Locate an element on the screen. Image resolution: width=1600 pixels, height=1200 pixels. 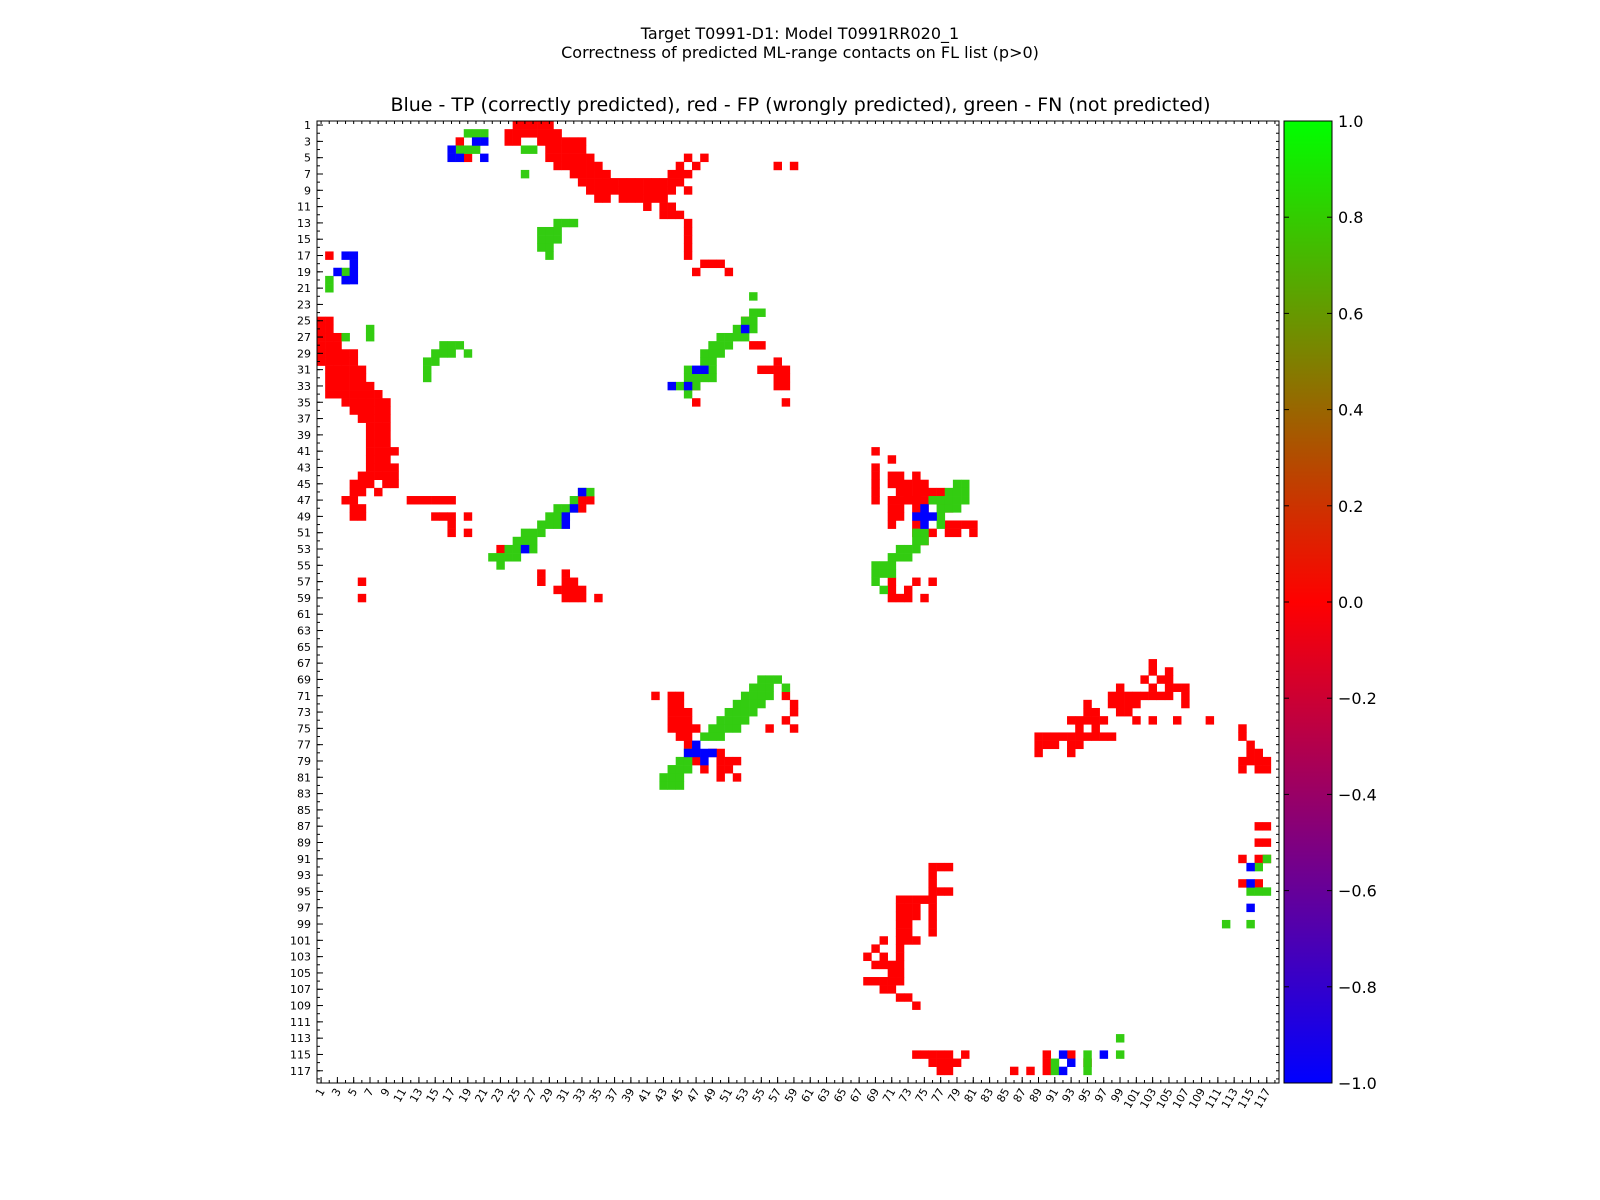
y-tick-label: 73 is located at coordinates (304, 712).